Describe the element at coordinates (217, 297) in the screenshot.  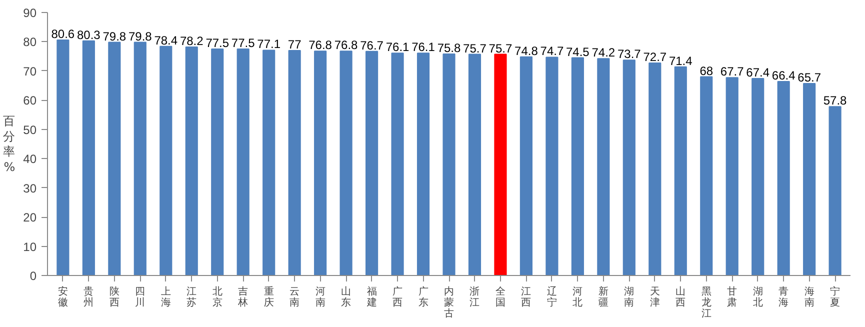
I see `x-tick-label: 北京` at that location.